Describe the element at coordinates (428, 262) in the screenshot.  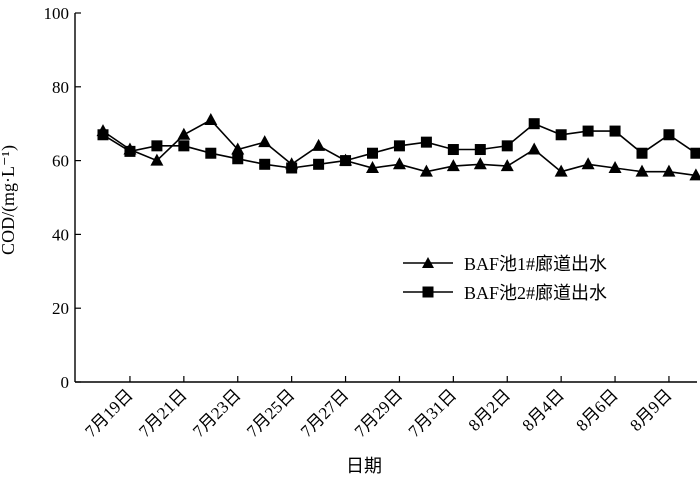
I see `legend-triangle-marker` at that location.